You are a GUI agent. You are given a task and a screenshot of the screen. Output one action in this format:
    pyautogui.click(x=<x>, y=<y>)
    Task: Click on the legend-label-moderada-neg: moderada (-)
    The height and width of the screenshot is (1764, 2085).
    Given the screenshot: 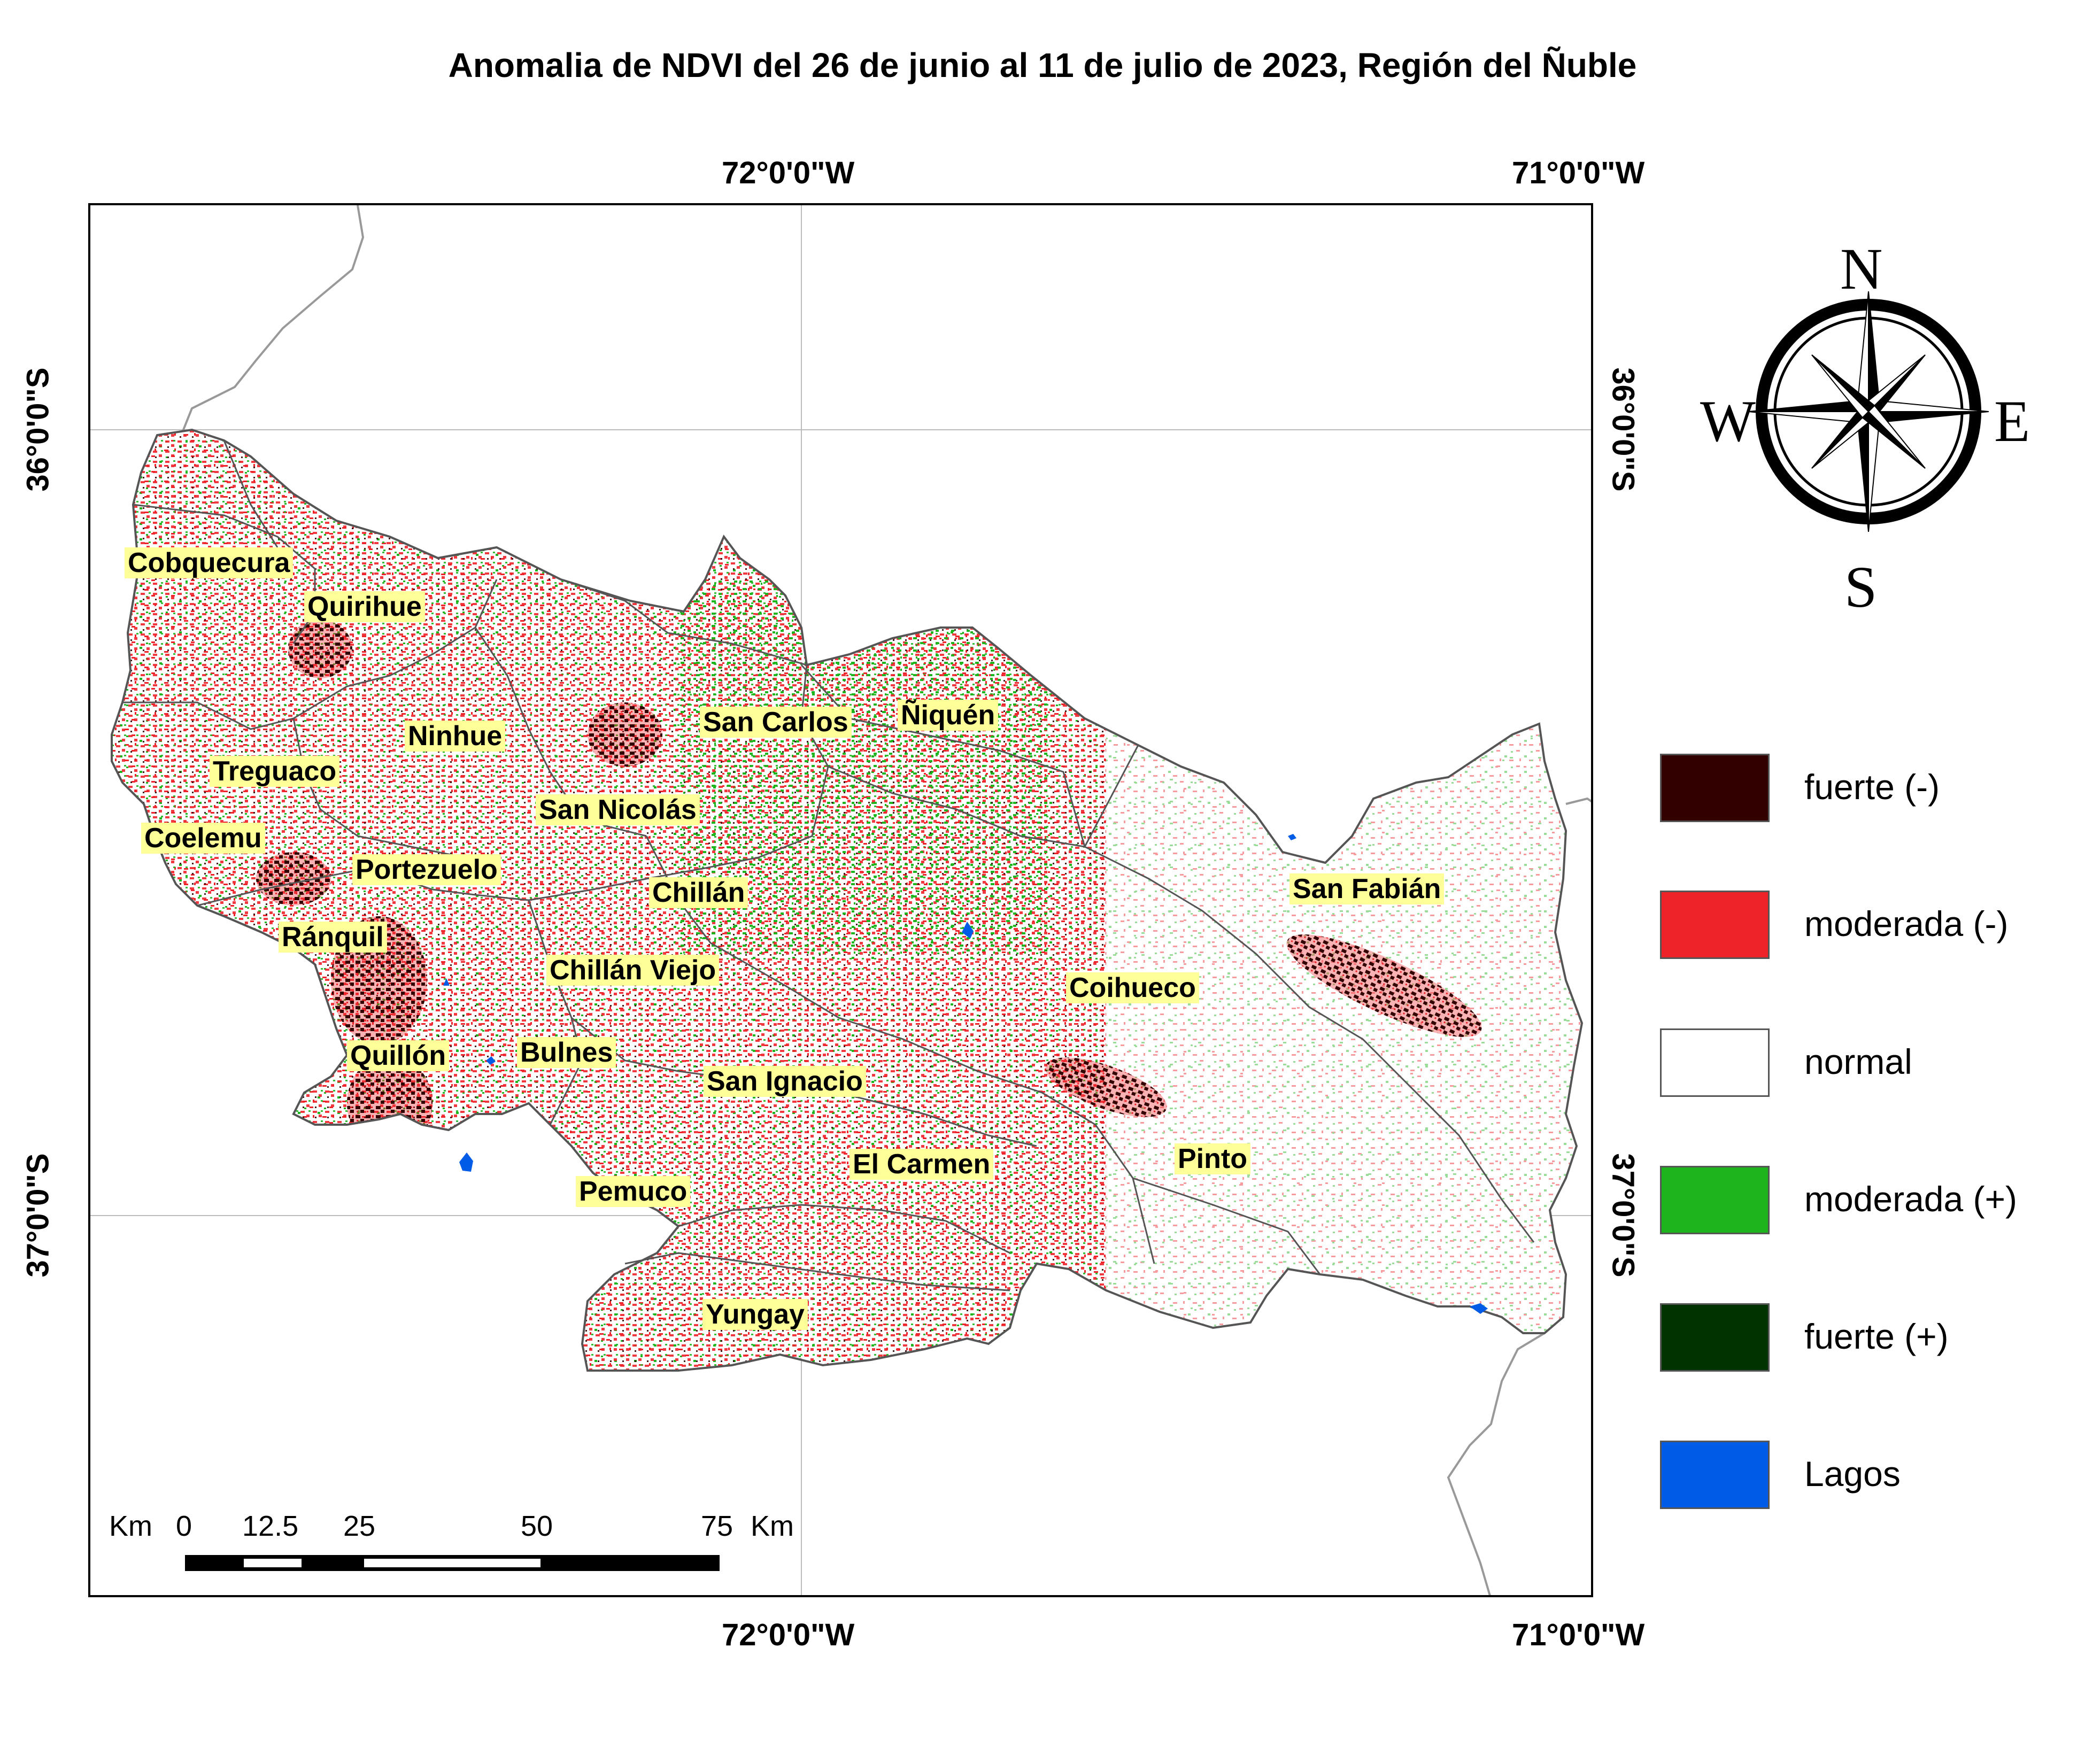 What is the action you would take?
    pyautogui.click(x=1906, y=923)
    